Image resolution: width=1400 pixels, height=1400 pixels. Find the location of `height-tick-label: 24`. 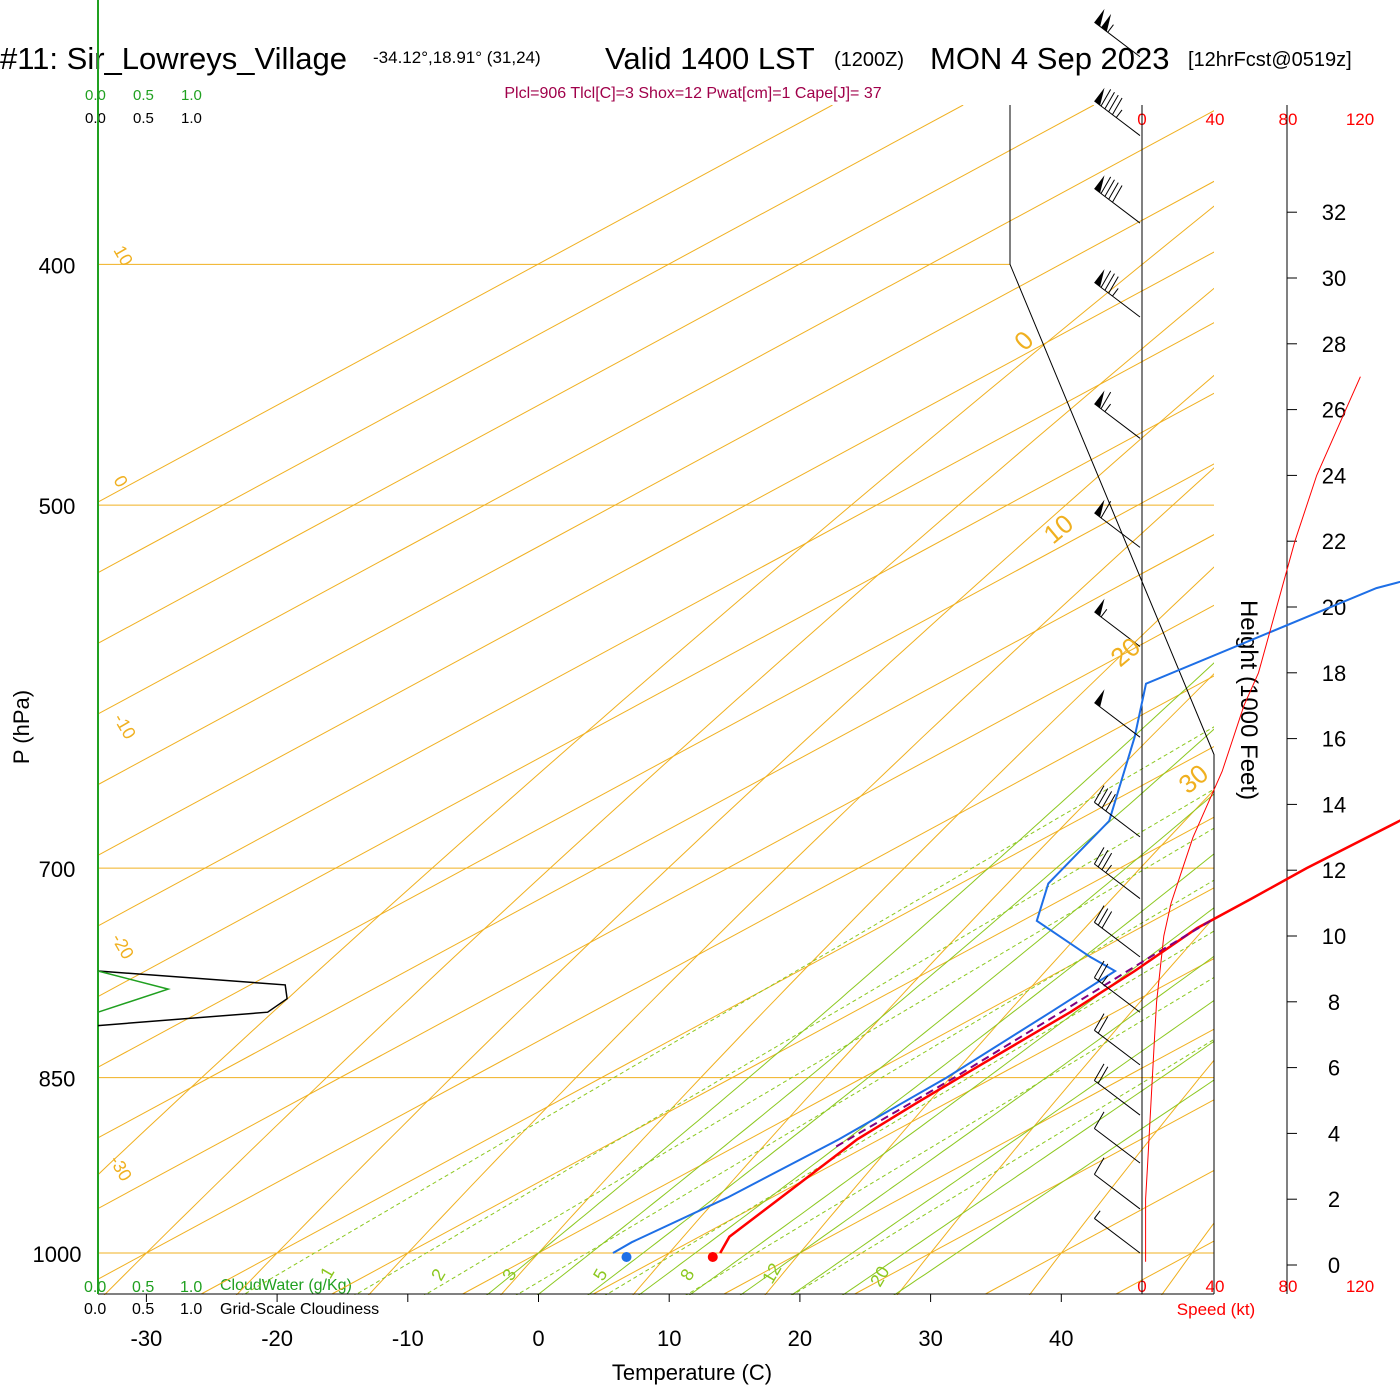

height-tick-label: 24 is located at coordinates (1334, 475).